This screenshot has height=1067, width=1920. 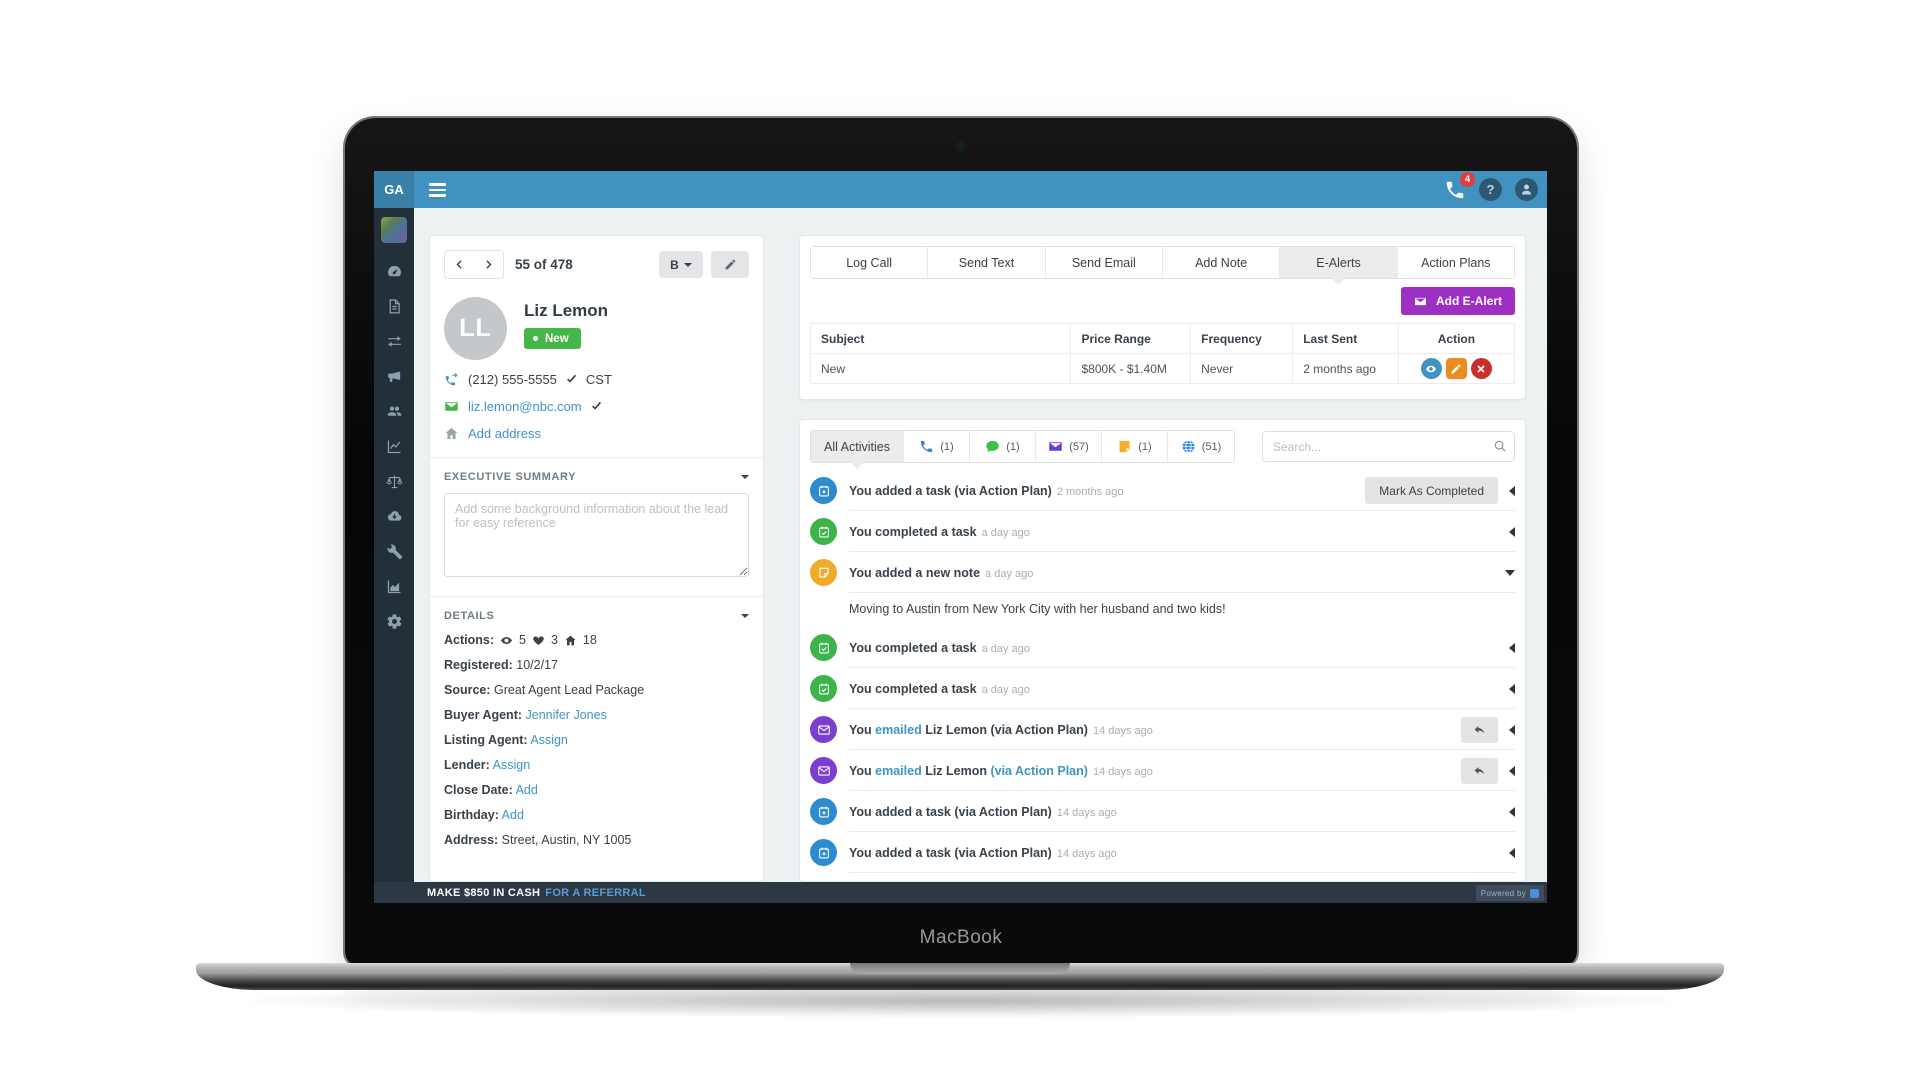 I want to click on detail-row: Address: Street, Austin, NY 1005, so click(x=538, y=840).